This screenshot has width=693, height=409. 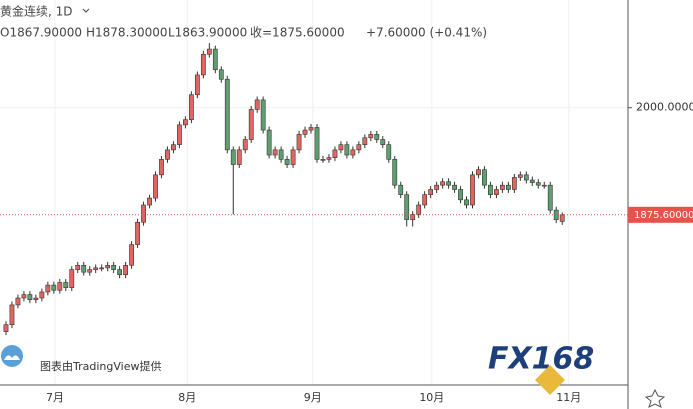 What do you see at coordinates (41, 33) in the screenshot?
I see `ohlc-item: O1867.90000` at bounding box center [41, 33].